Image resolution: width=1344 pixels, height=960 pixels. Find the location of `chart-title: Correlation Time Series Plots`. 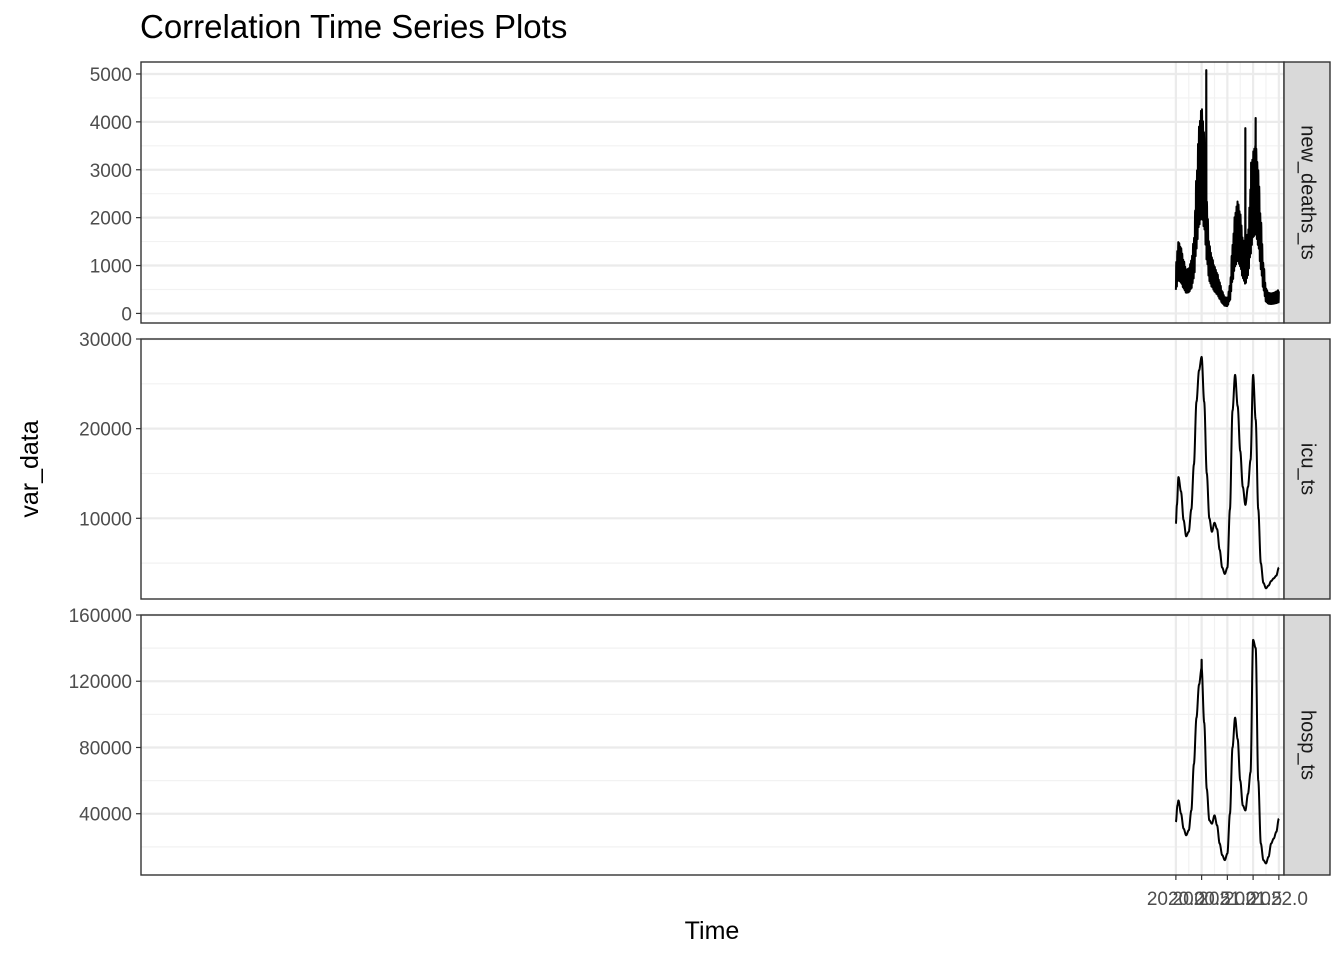

chart-title: Correlation Time Series Plots is located at coordinates (353, 26).